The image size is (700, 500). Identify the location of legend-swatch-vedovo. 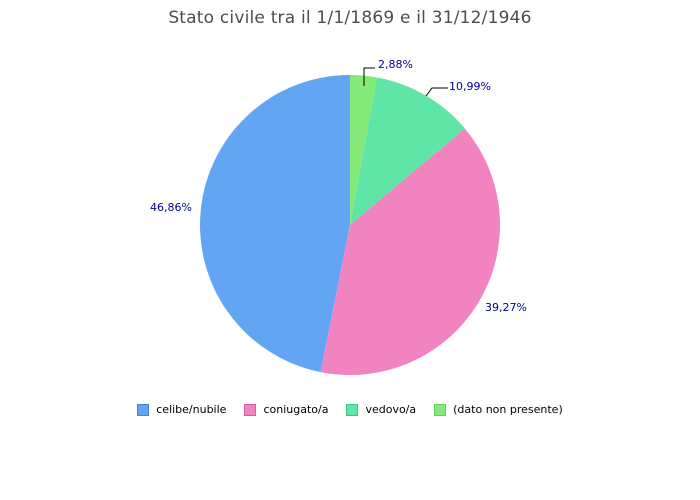
(352, 409).